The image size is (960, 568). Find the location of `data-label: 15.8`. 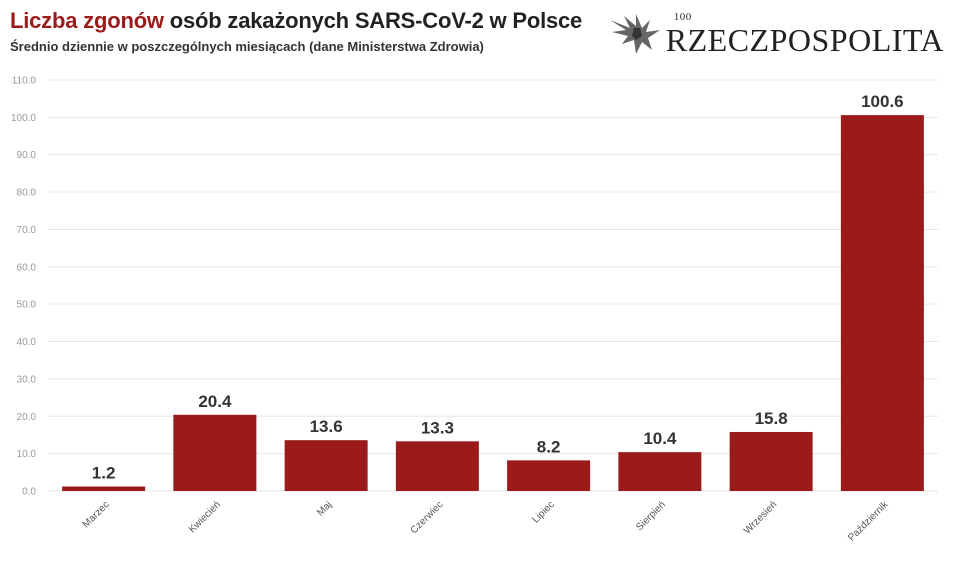

data-label: 15.8 is located at coordinates (771, 418).